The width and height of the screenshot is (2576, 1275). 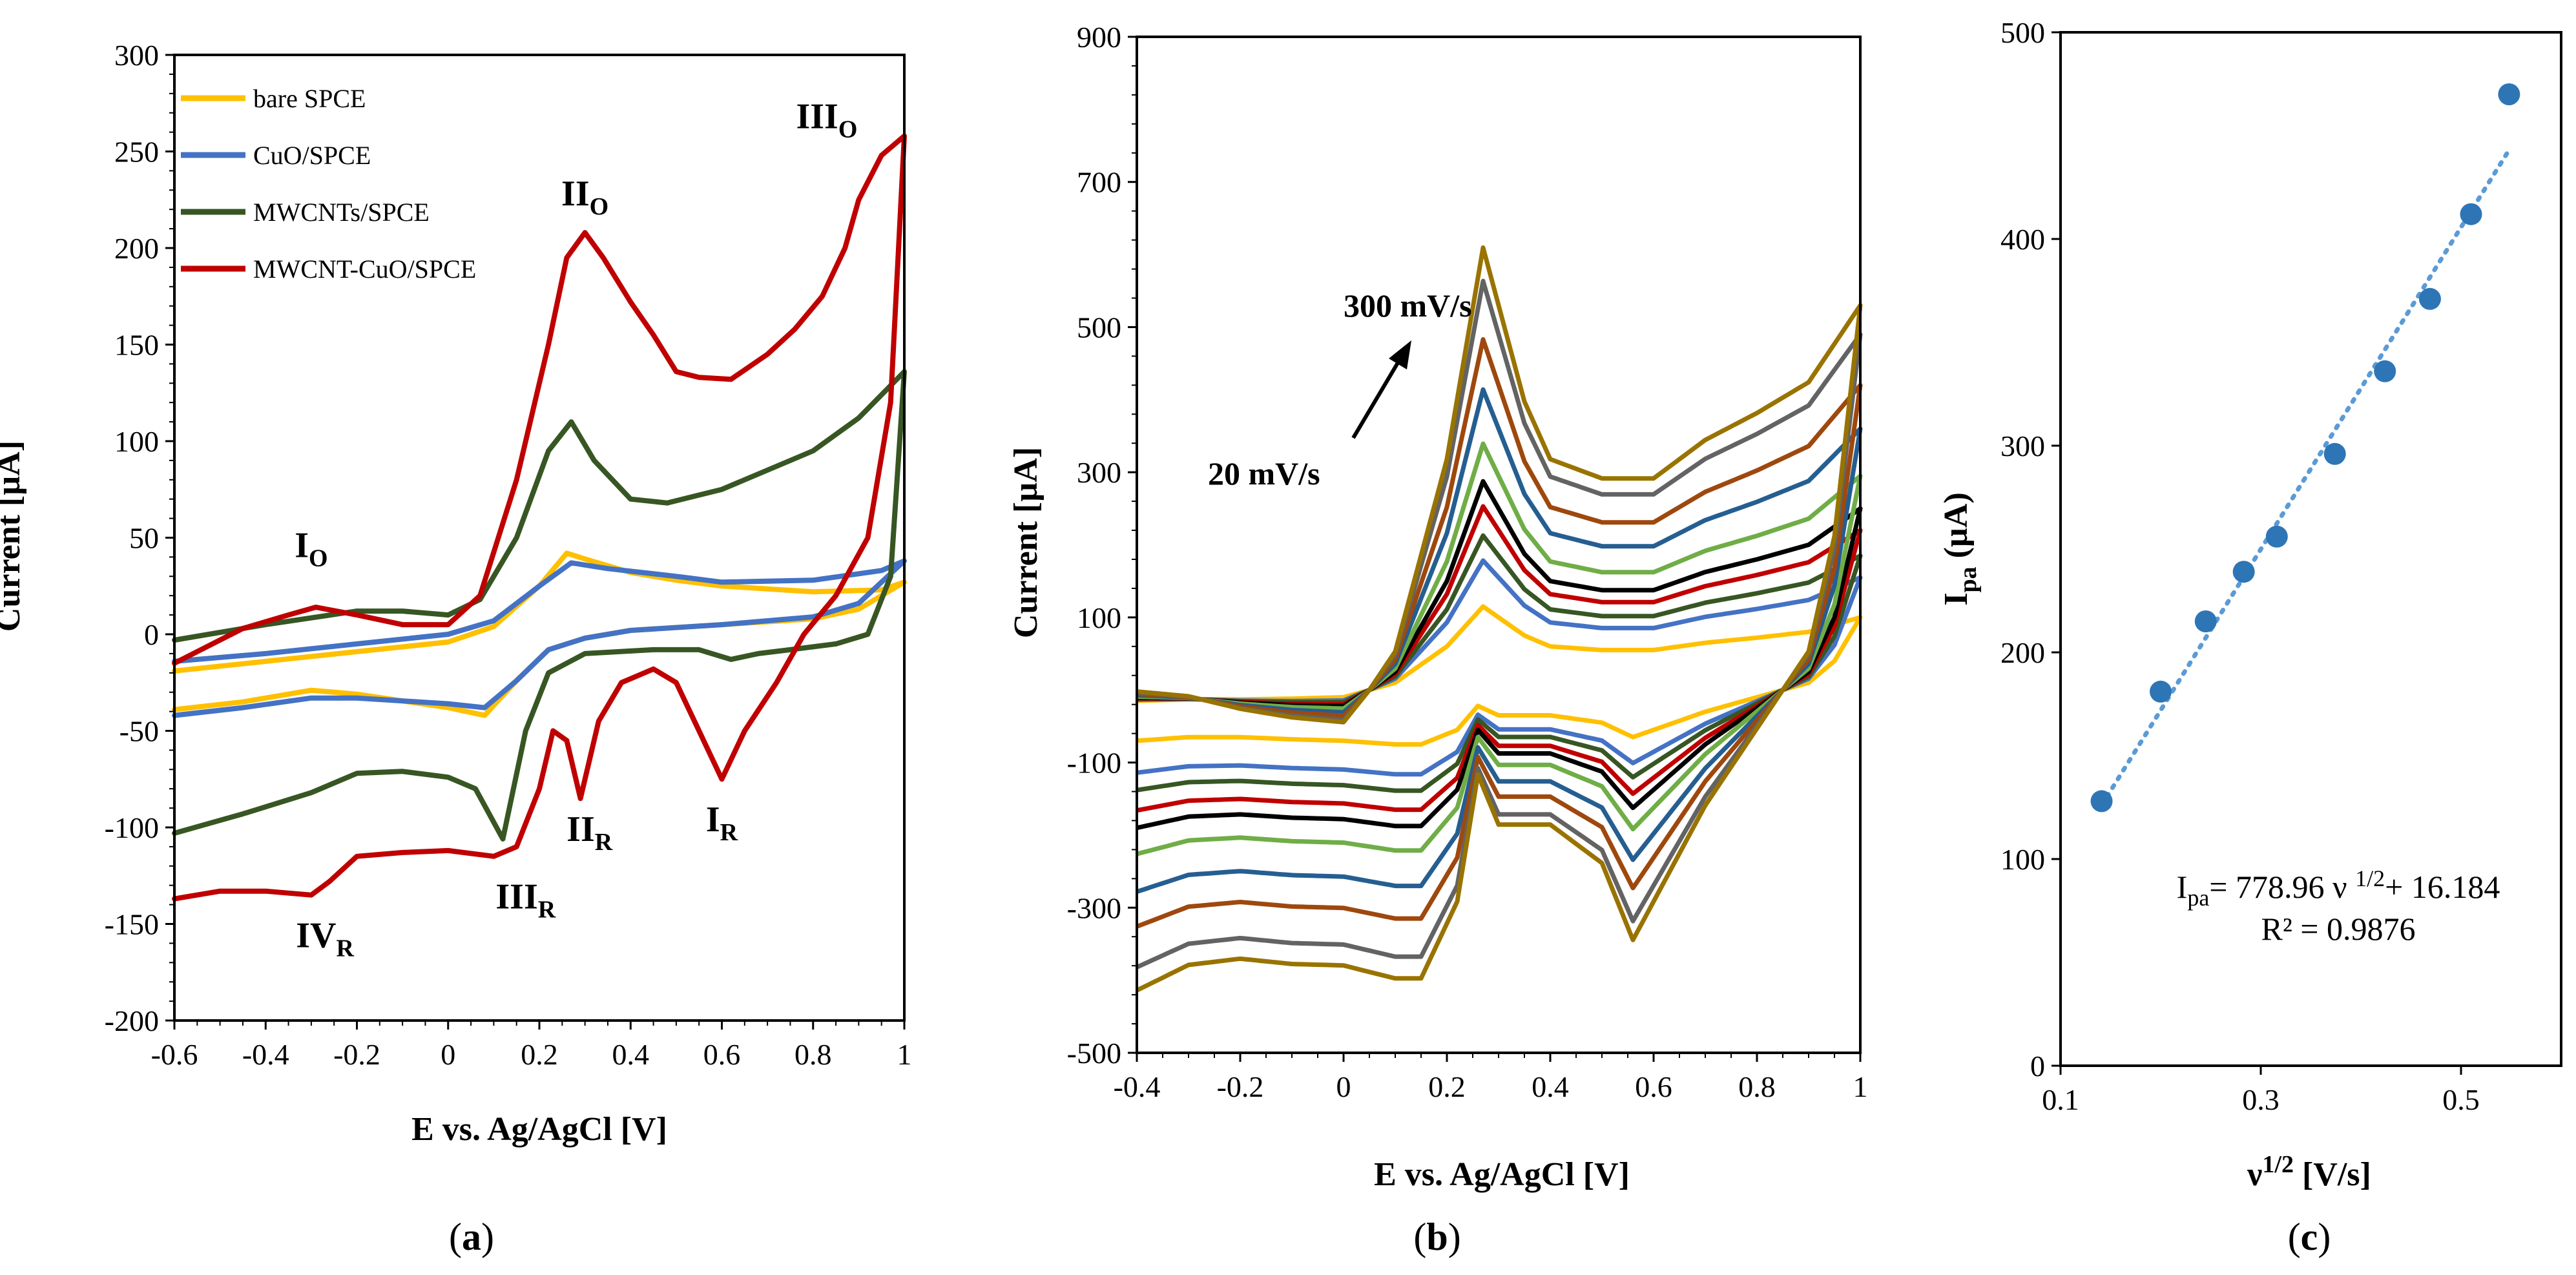 What do you see at coordinates (1757, 1086) in the screenshot?
I see `panel-b-x-tick-label: 0.8` at bounding box center [1757, 1086].